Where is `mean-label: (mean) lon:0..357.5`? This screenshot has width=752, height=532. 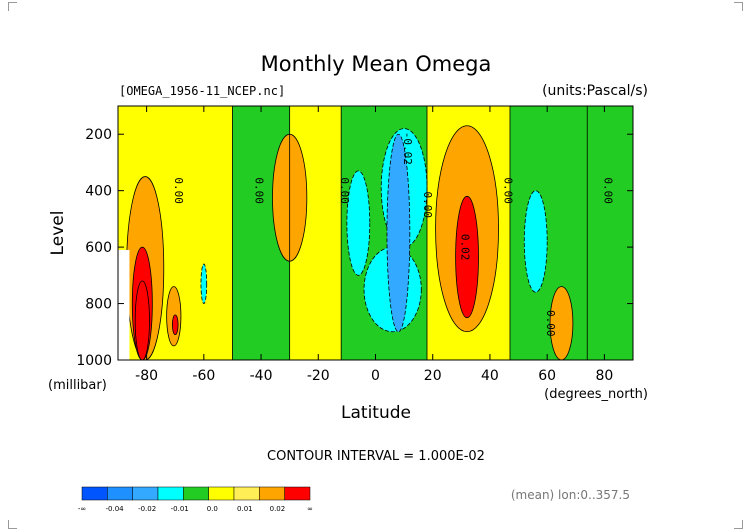 mean-label: (mean) lon:0..357.5 is located at coordinates (570, 495).